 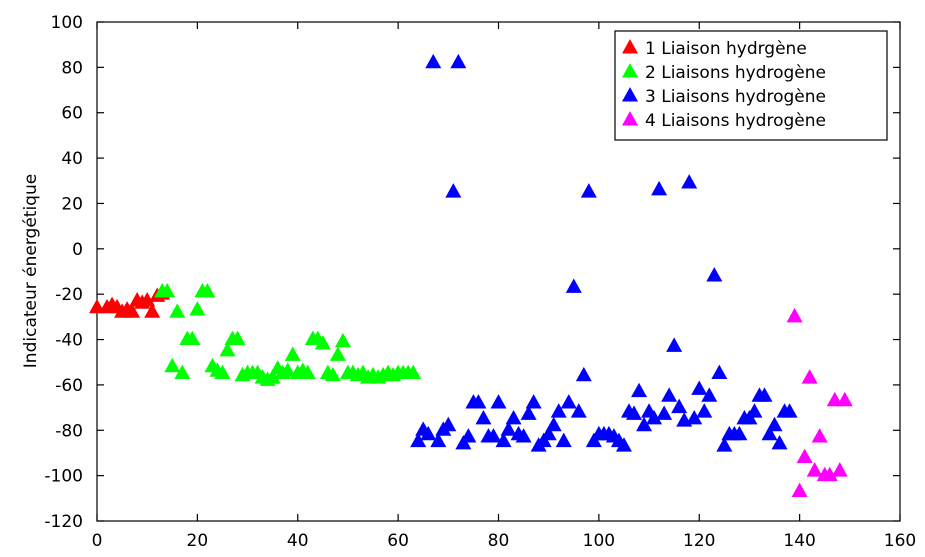 I want to click on y-tick-label: 40, so click(x=72, y=159).